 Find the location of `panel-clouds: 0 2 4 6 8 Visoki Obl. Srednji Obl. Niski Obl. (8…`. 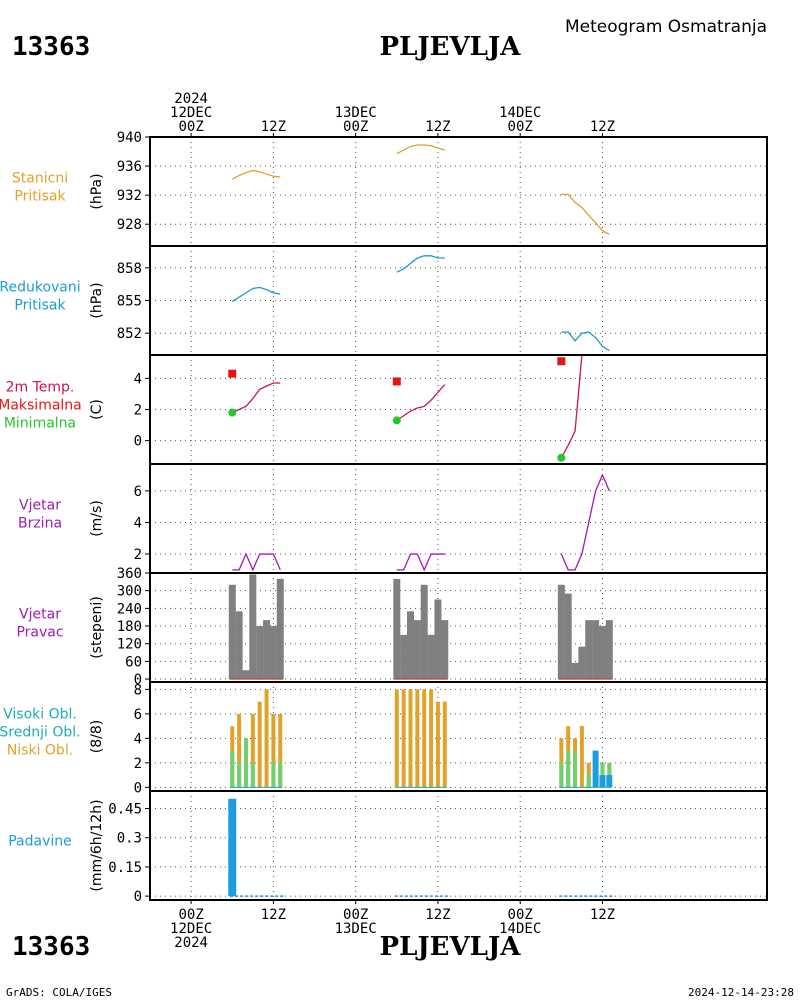

panel-clouds: 0 2 4 6 8 Visoki Obl. Srednji Obl. Niski Obl. (8… is located at coordinates (384, 738).